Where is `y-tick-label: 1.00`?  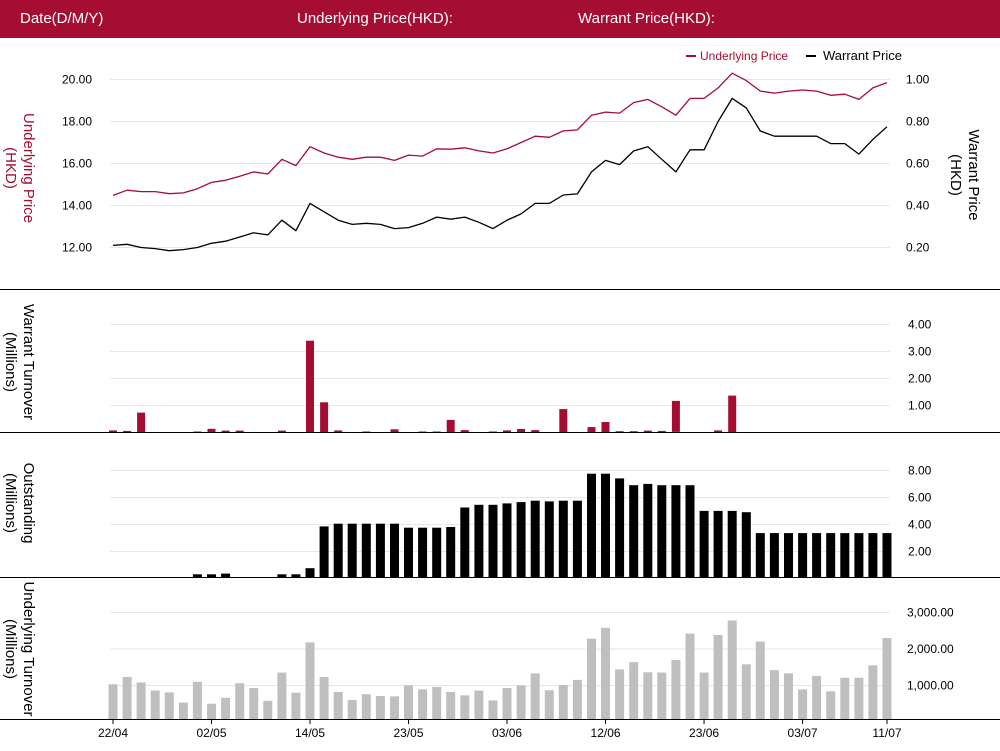
y-tick-label: 1.00 is located at coordinates (920, 406).